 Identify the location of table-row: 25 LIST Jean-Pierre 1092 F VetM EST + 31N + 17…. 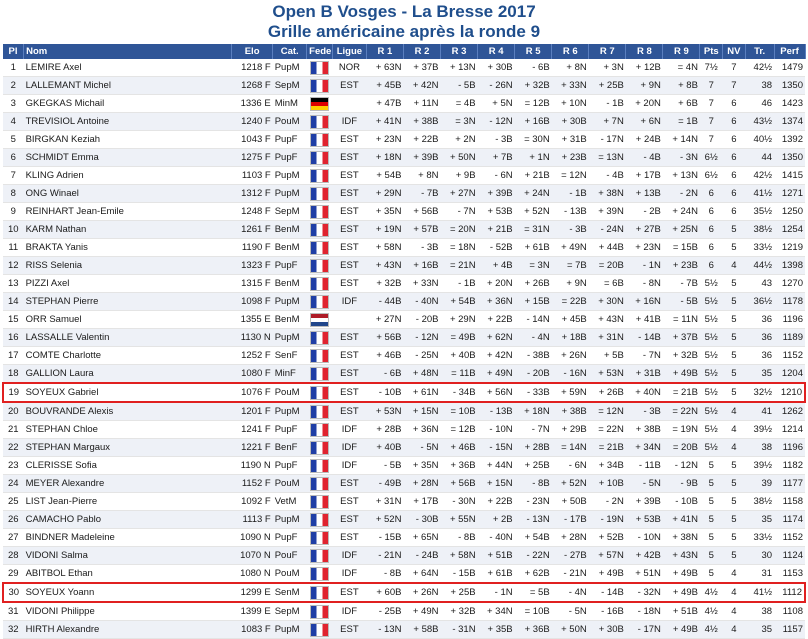
(404, 501).